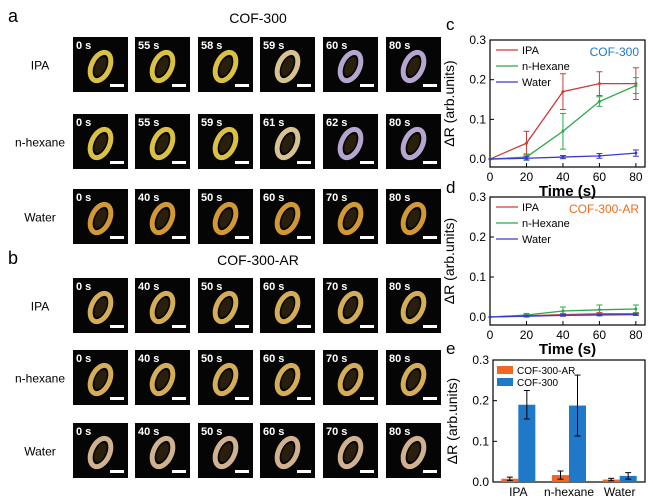 The image size is (653, 501). I want to click on panel-label-b: b, so click(13, 258).